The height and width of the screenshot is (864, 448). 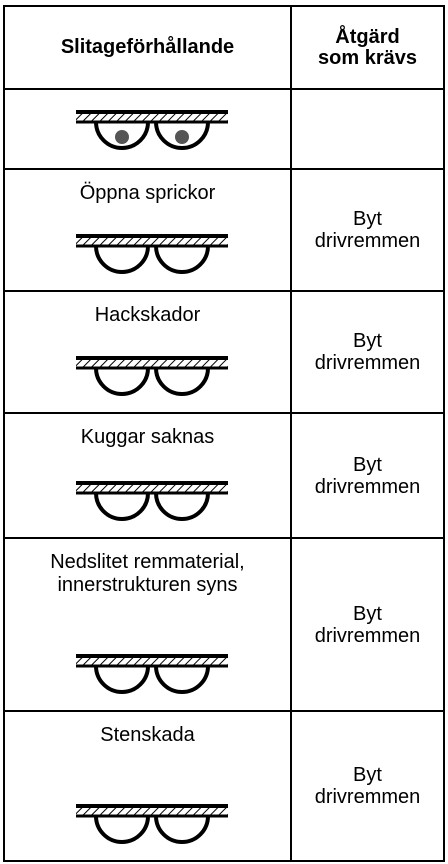 I want to click on condition-cell: Hackskador, so click(x=147, y=352).